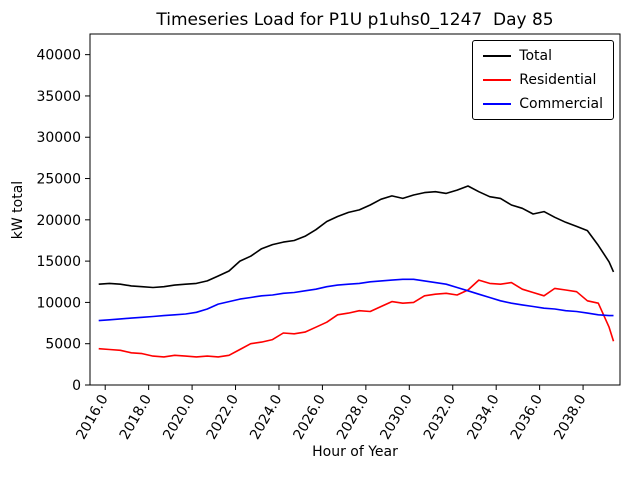 The image size is (640, 480). I want to click on x-tick-label: 2026.0, so click(310, 417).